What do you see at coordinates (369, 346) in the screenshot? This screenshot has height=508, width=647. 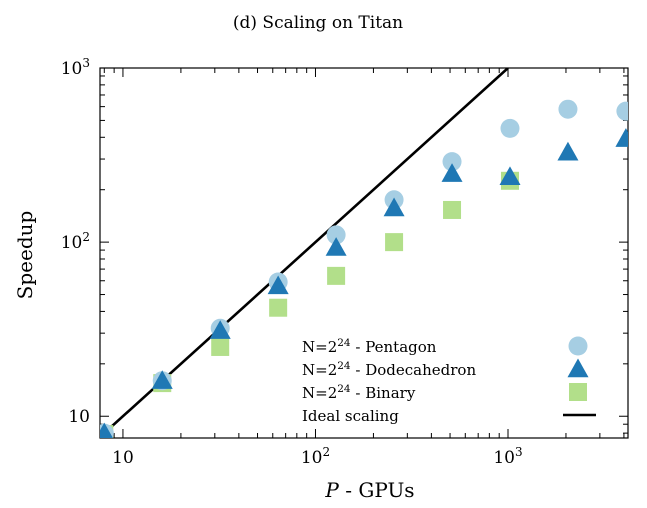 I see `legend-label: N=224 - Pentagon` at bounding box center [369, 346].